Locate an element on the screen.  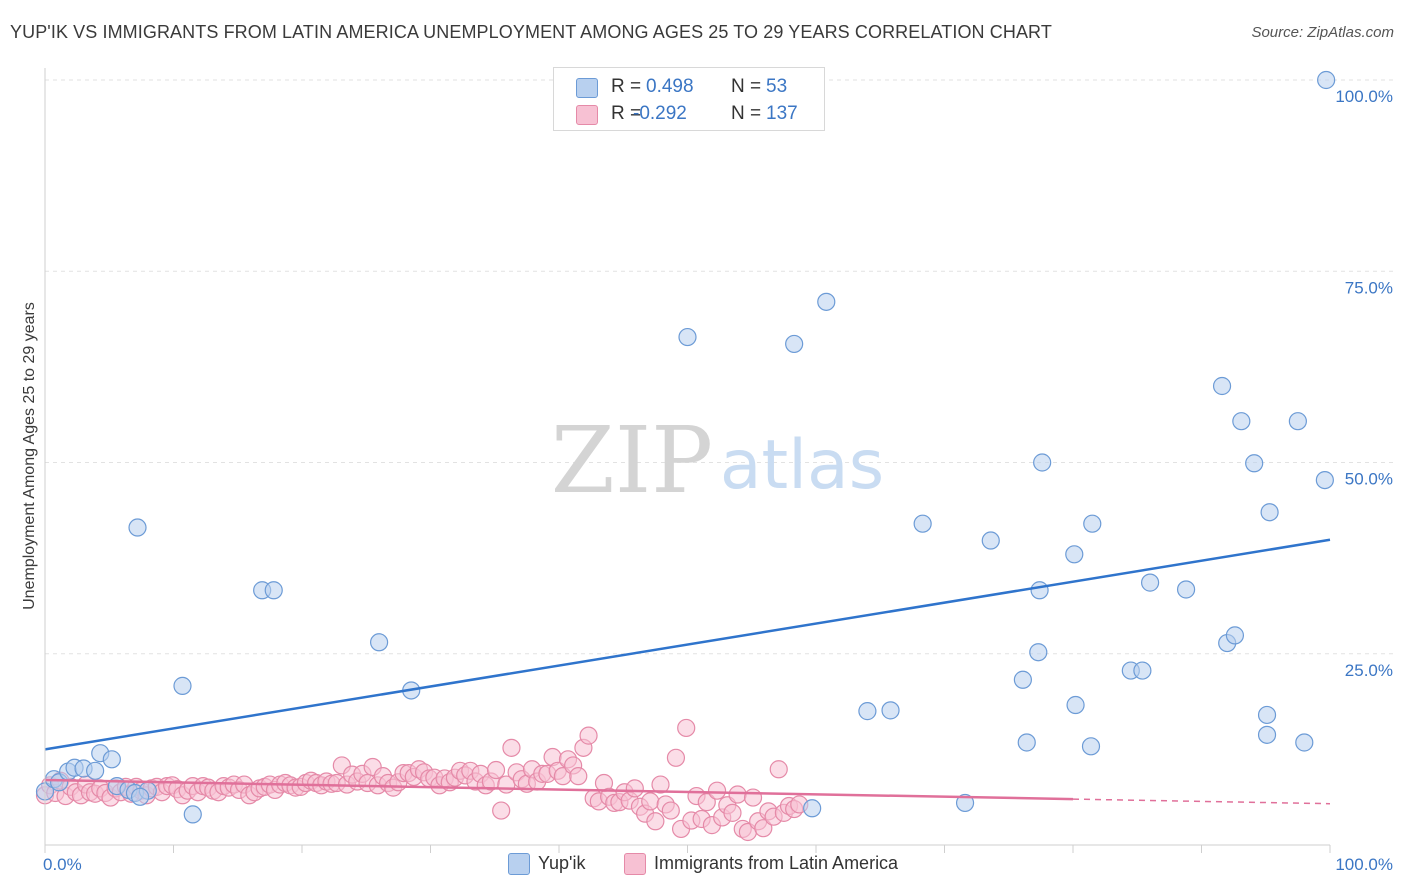
bottom-legend-swatch-yupik is located at coordinates (519, 864).